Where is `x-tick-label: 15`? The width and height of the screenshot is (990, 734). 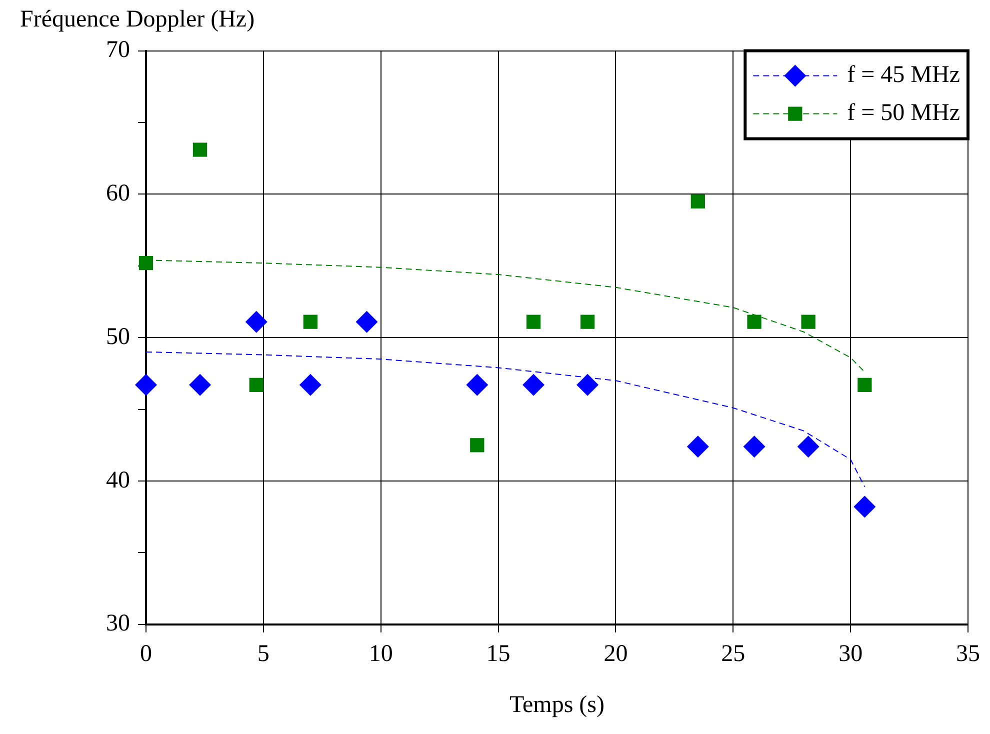 x-tick-label: 15 is located at coordinates (498, 654).